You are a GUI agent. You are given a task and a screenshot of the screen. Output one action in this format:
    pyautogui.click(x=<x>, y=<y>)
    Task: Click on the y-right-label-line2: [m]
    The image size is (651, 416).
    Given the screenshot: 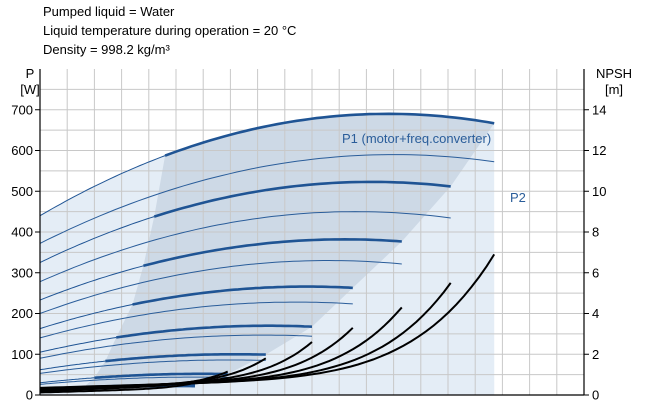 What is the action you would take?
    pyautogui.click(x=614, y=89)
    